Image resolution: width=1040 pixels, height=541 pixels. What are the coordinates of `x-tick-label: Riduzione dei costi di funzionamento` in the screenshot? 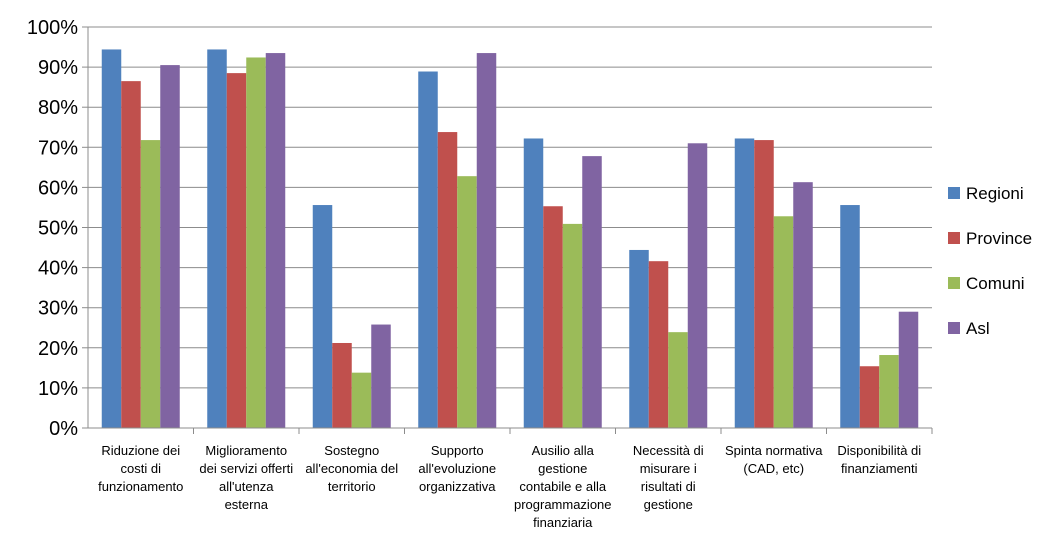 It's located at (140, 468).